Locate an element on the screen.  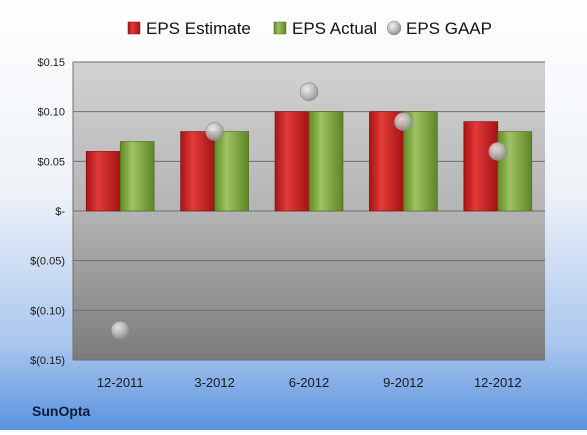
x-tick-label: 3-2012 is located at coordinates (214, 382).